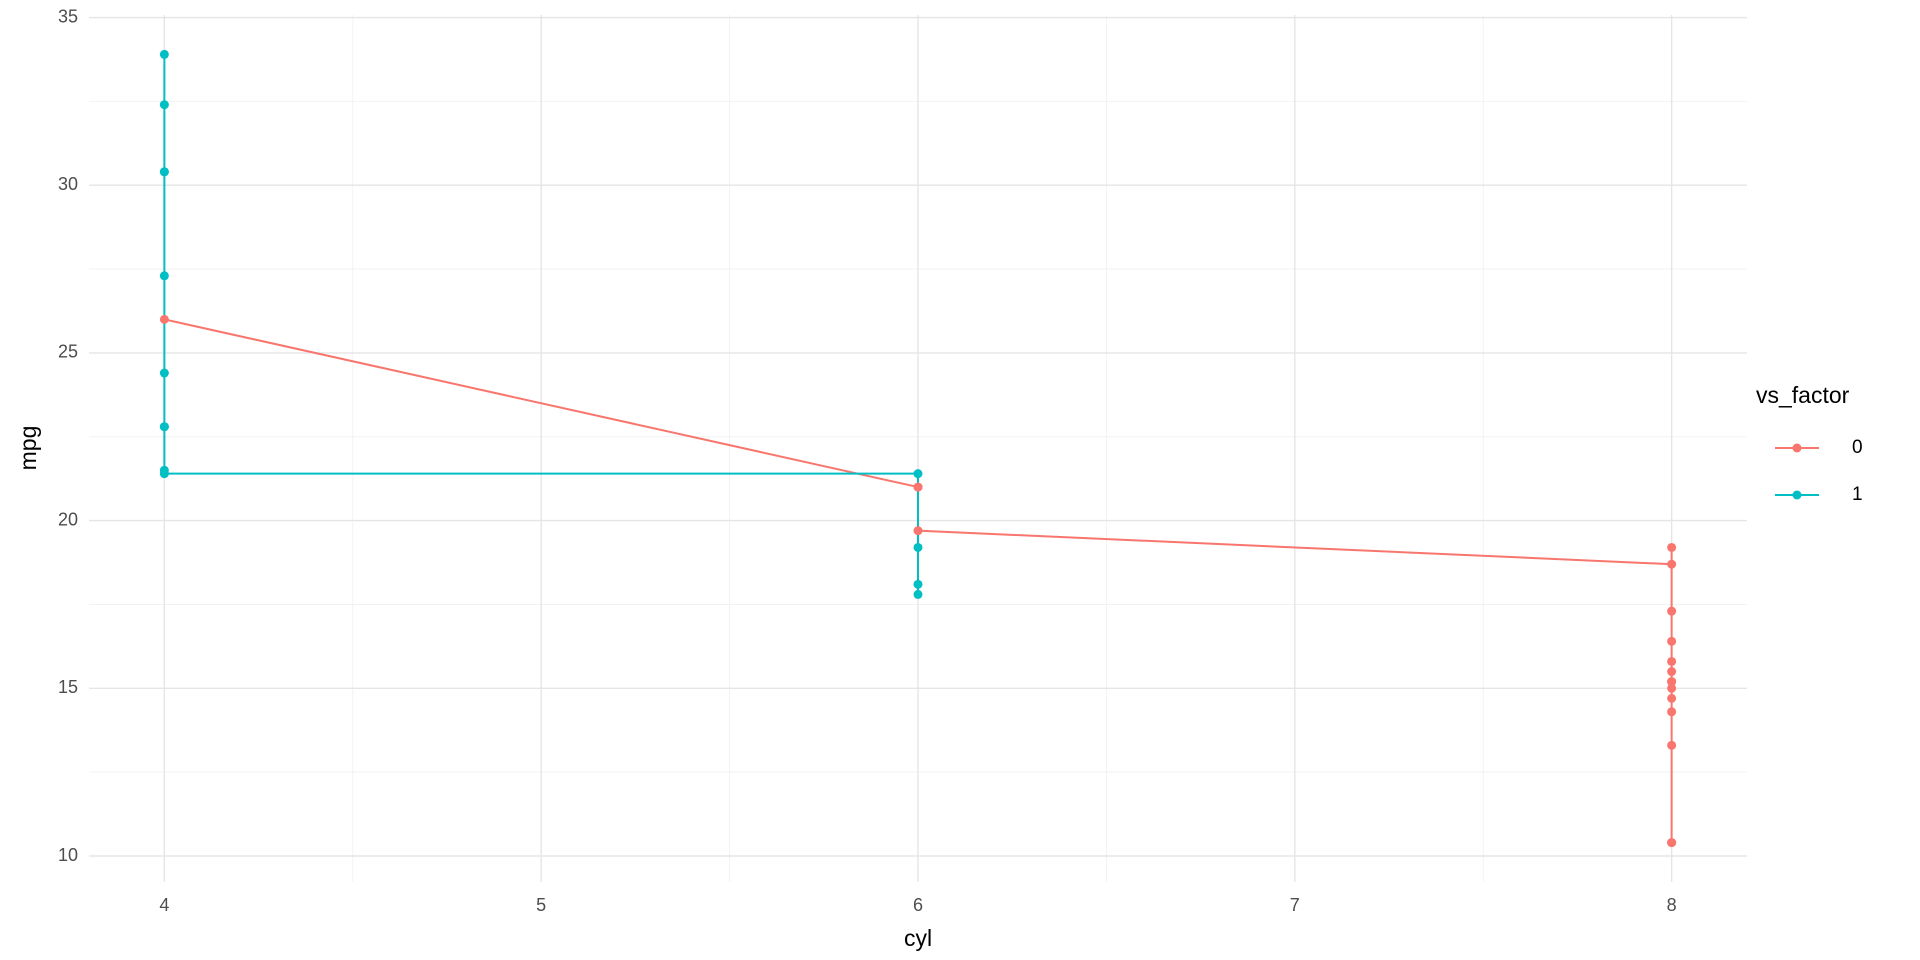 The width and height of the screenshot is (1920, 960). Describe the element at coordinates (1857, 447) in the screenshot. I see `legend-label: 0` at that location.